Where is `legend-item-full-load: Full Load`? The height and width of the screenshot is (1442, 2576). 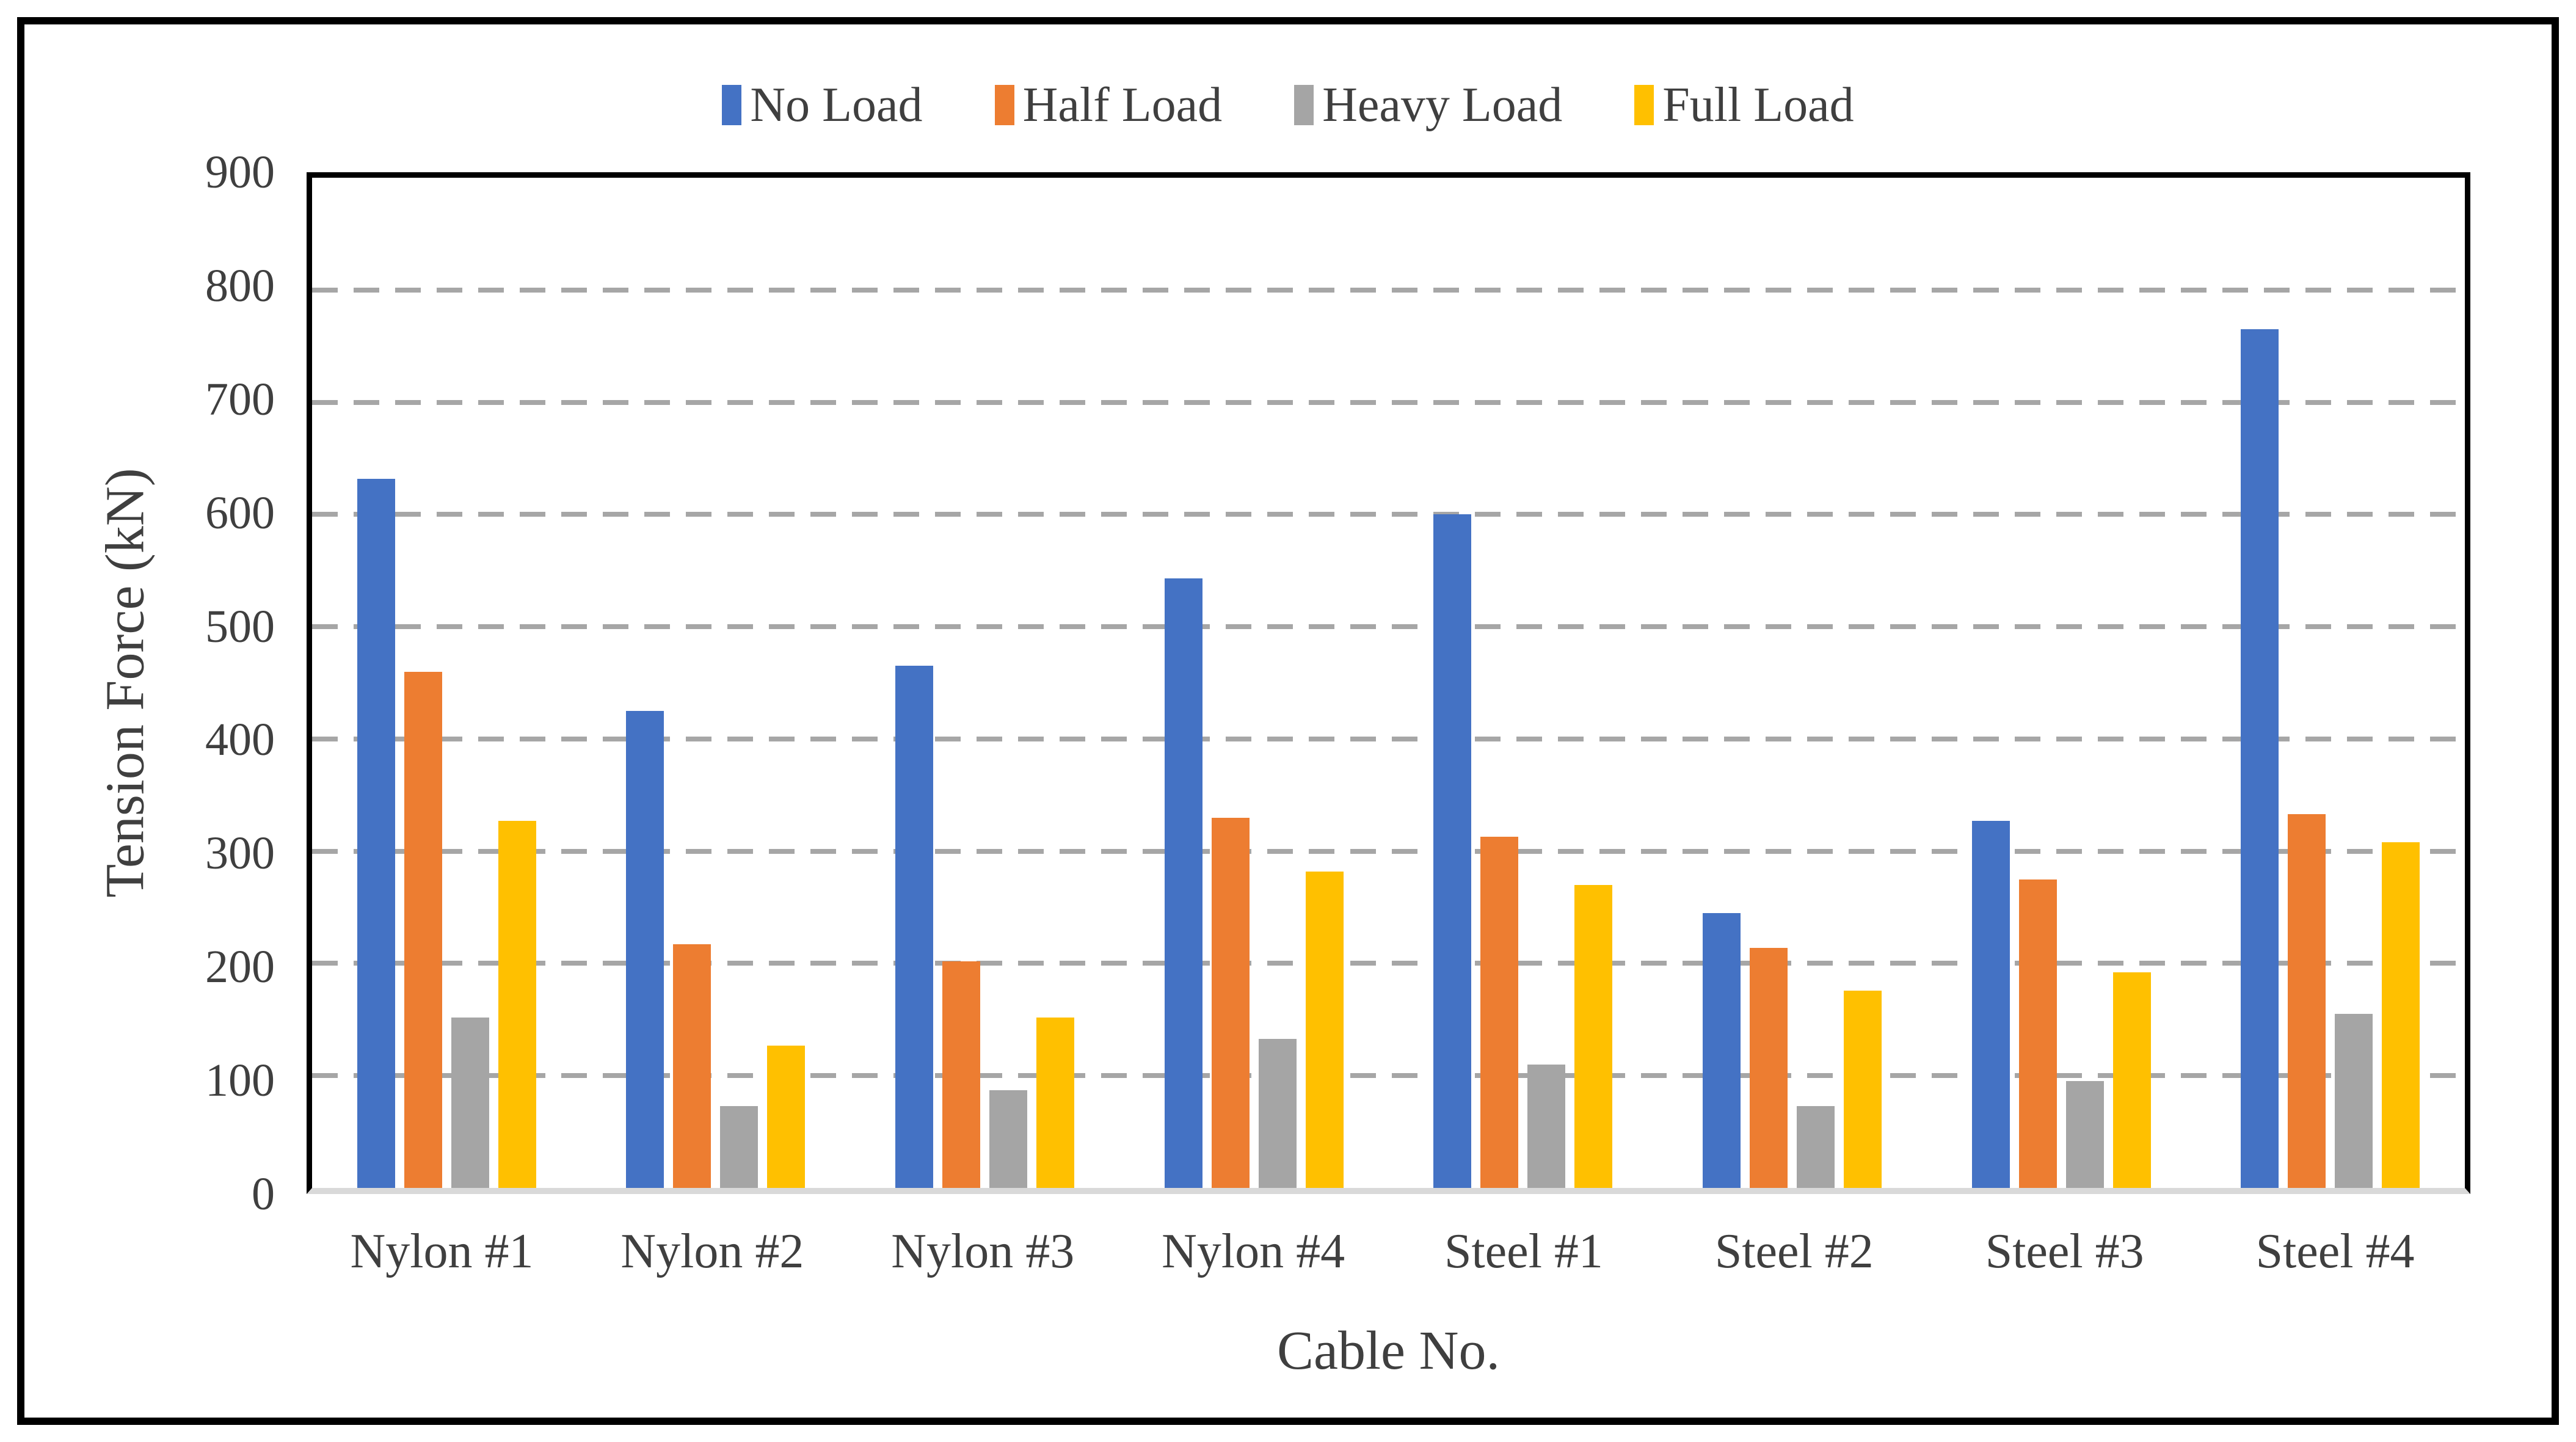
legend-item-full-load: Full Load is located at coordinates (1744, 105).